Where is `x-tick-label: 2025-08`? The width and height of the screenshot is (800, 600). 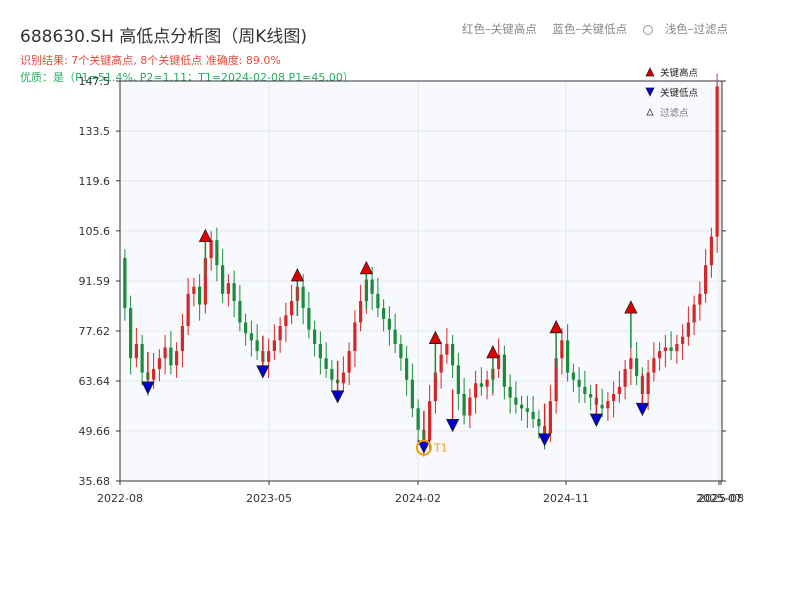
x-tick-label: 2025-08 is located at coordinates (721, 498).